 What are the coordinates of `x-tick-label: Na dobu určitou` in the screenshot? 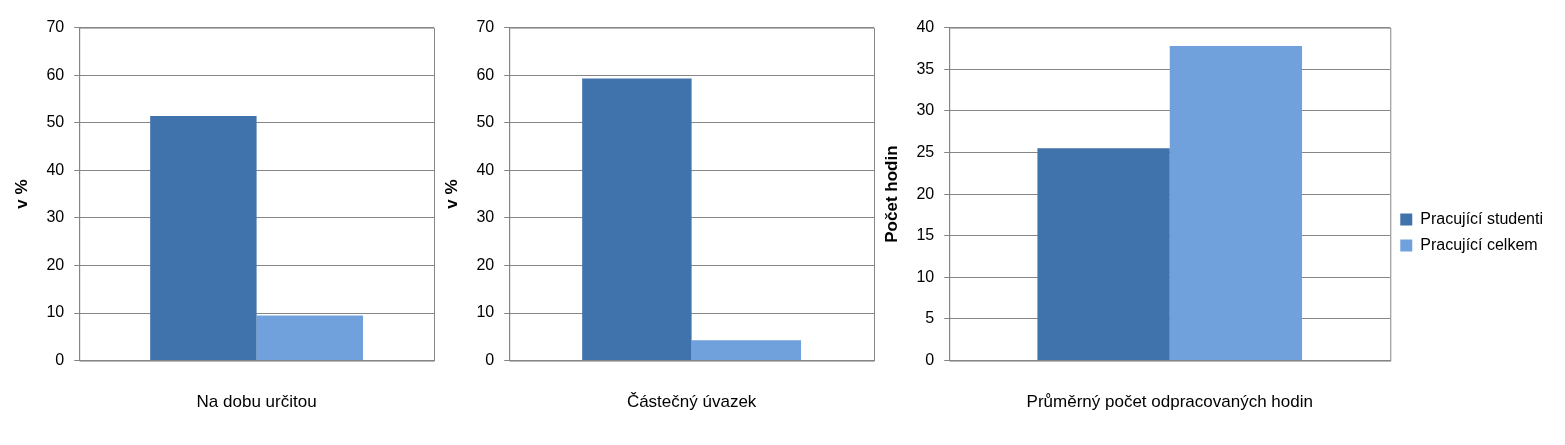 It's located at (256, 402).